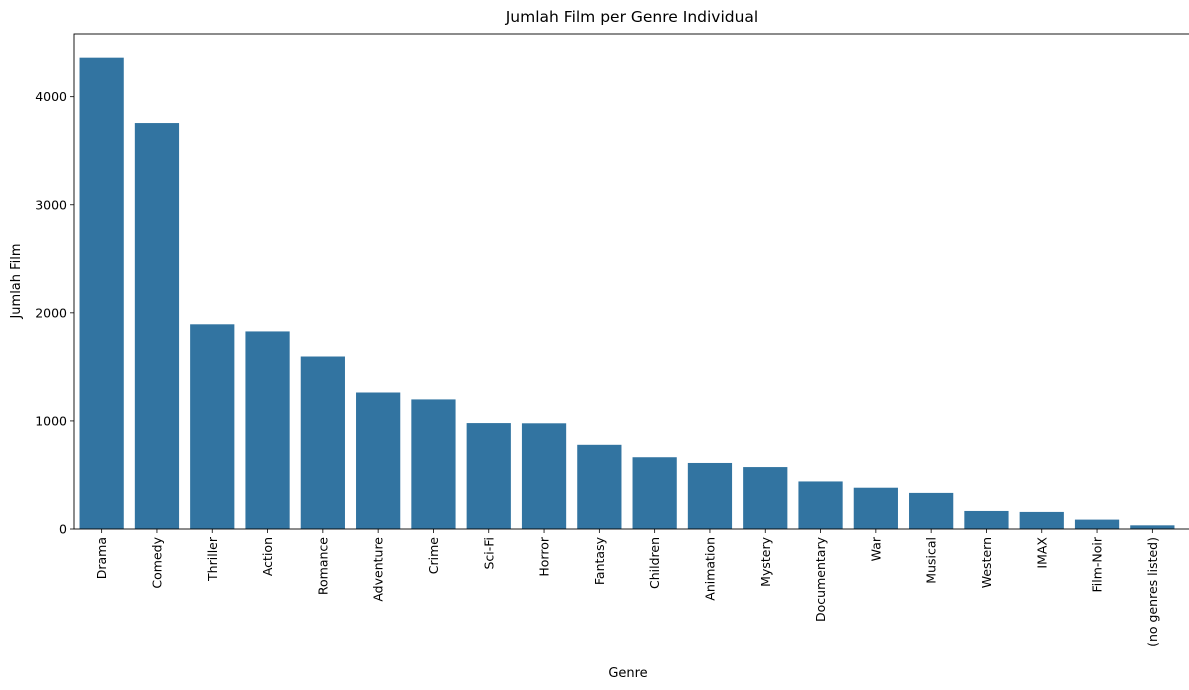 The image size is (1189, 690). What do you see at coordinates (1152, 592) in the screenshot?
I see `x-tick-label: (no genres listed)` at bounding box center [1152, 592].